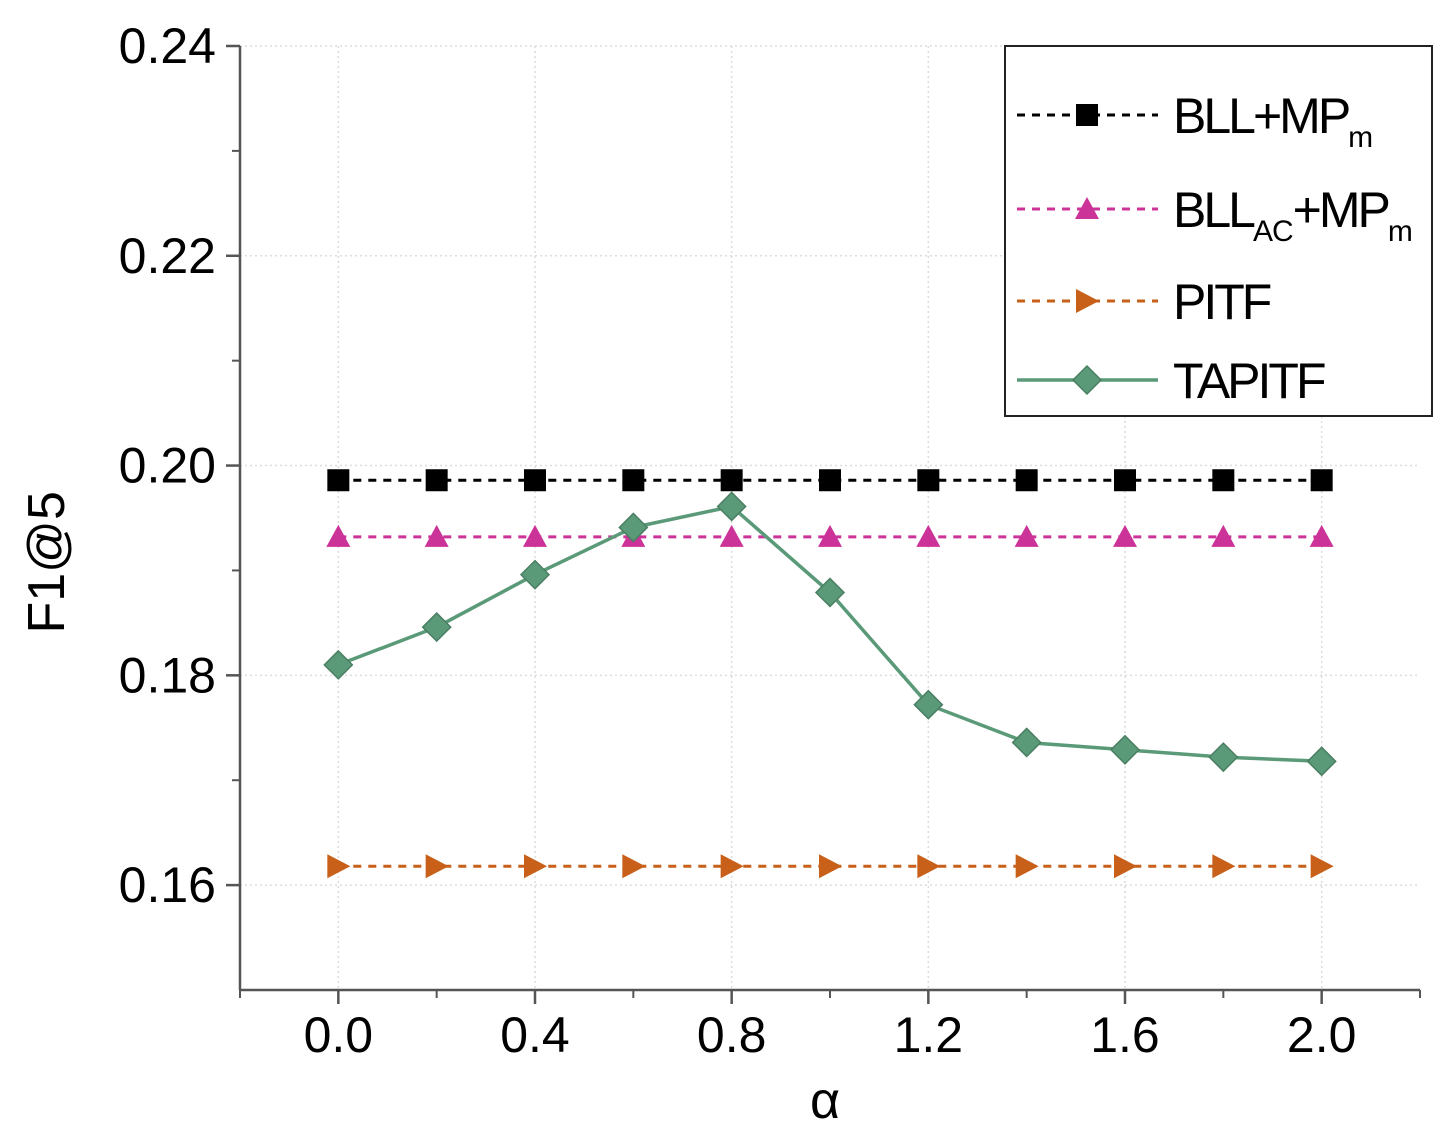  I want to click on x-tick-label: 1.2, so click(929, 1035).